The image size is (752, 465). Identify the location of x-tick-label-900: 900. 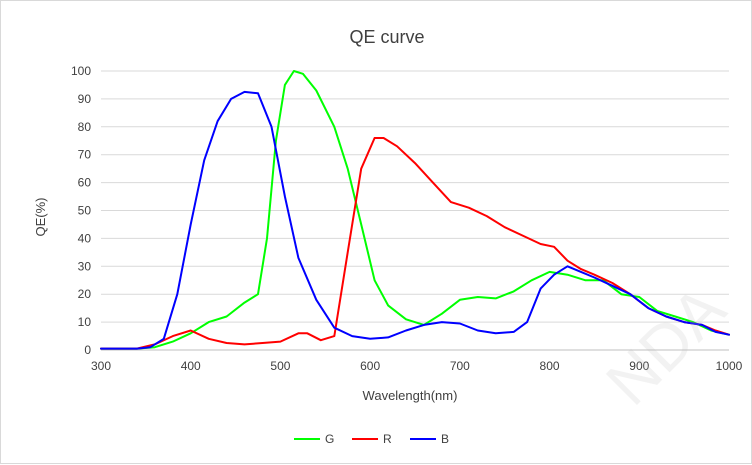
(639, 366).